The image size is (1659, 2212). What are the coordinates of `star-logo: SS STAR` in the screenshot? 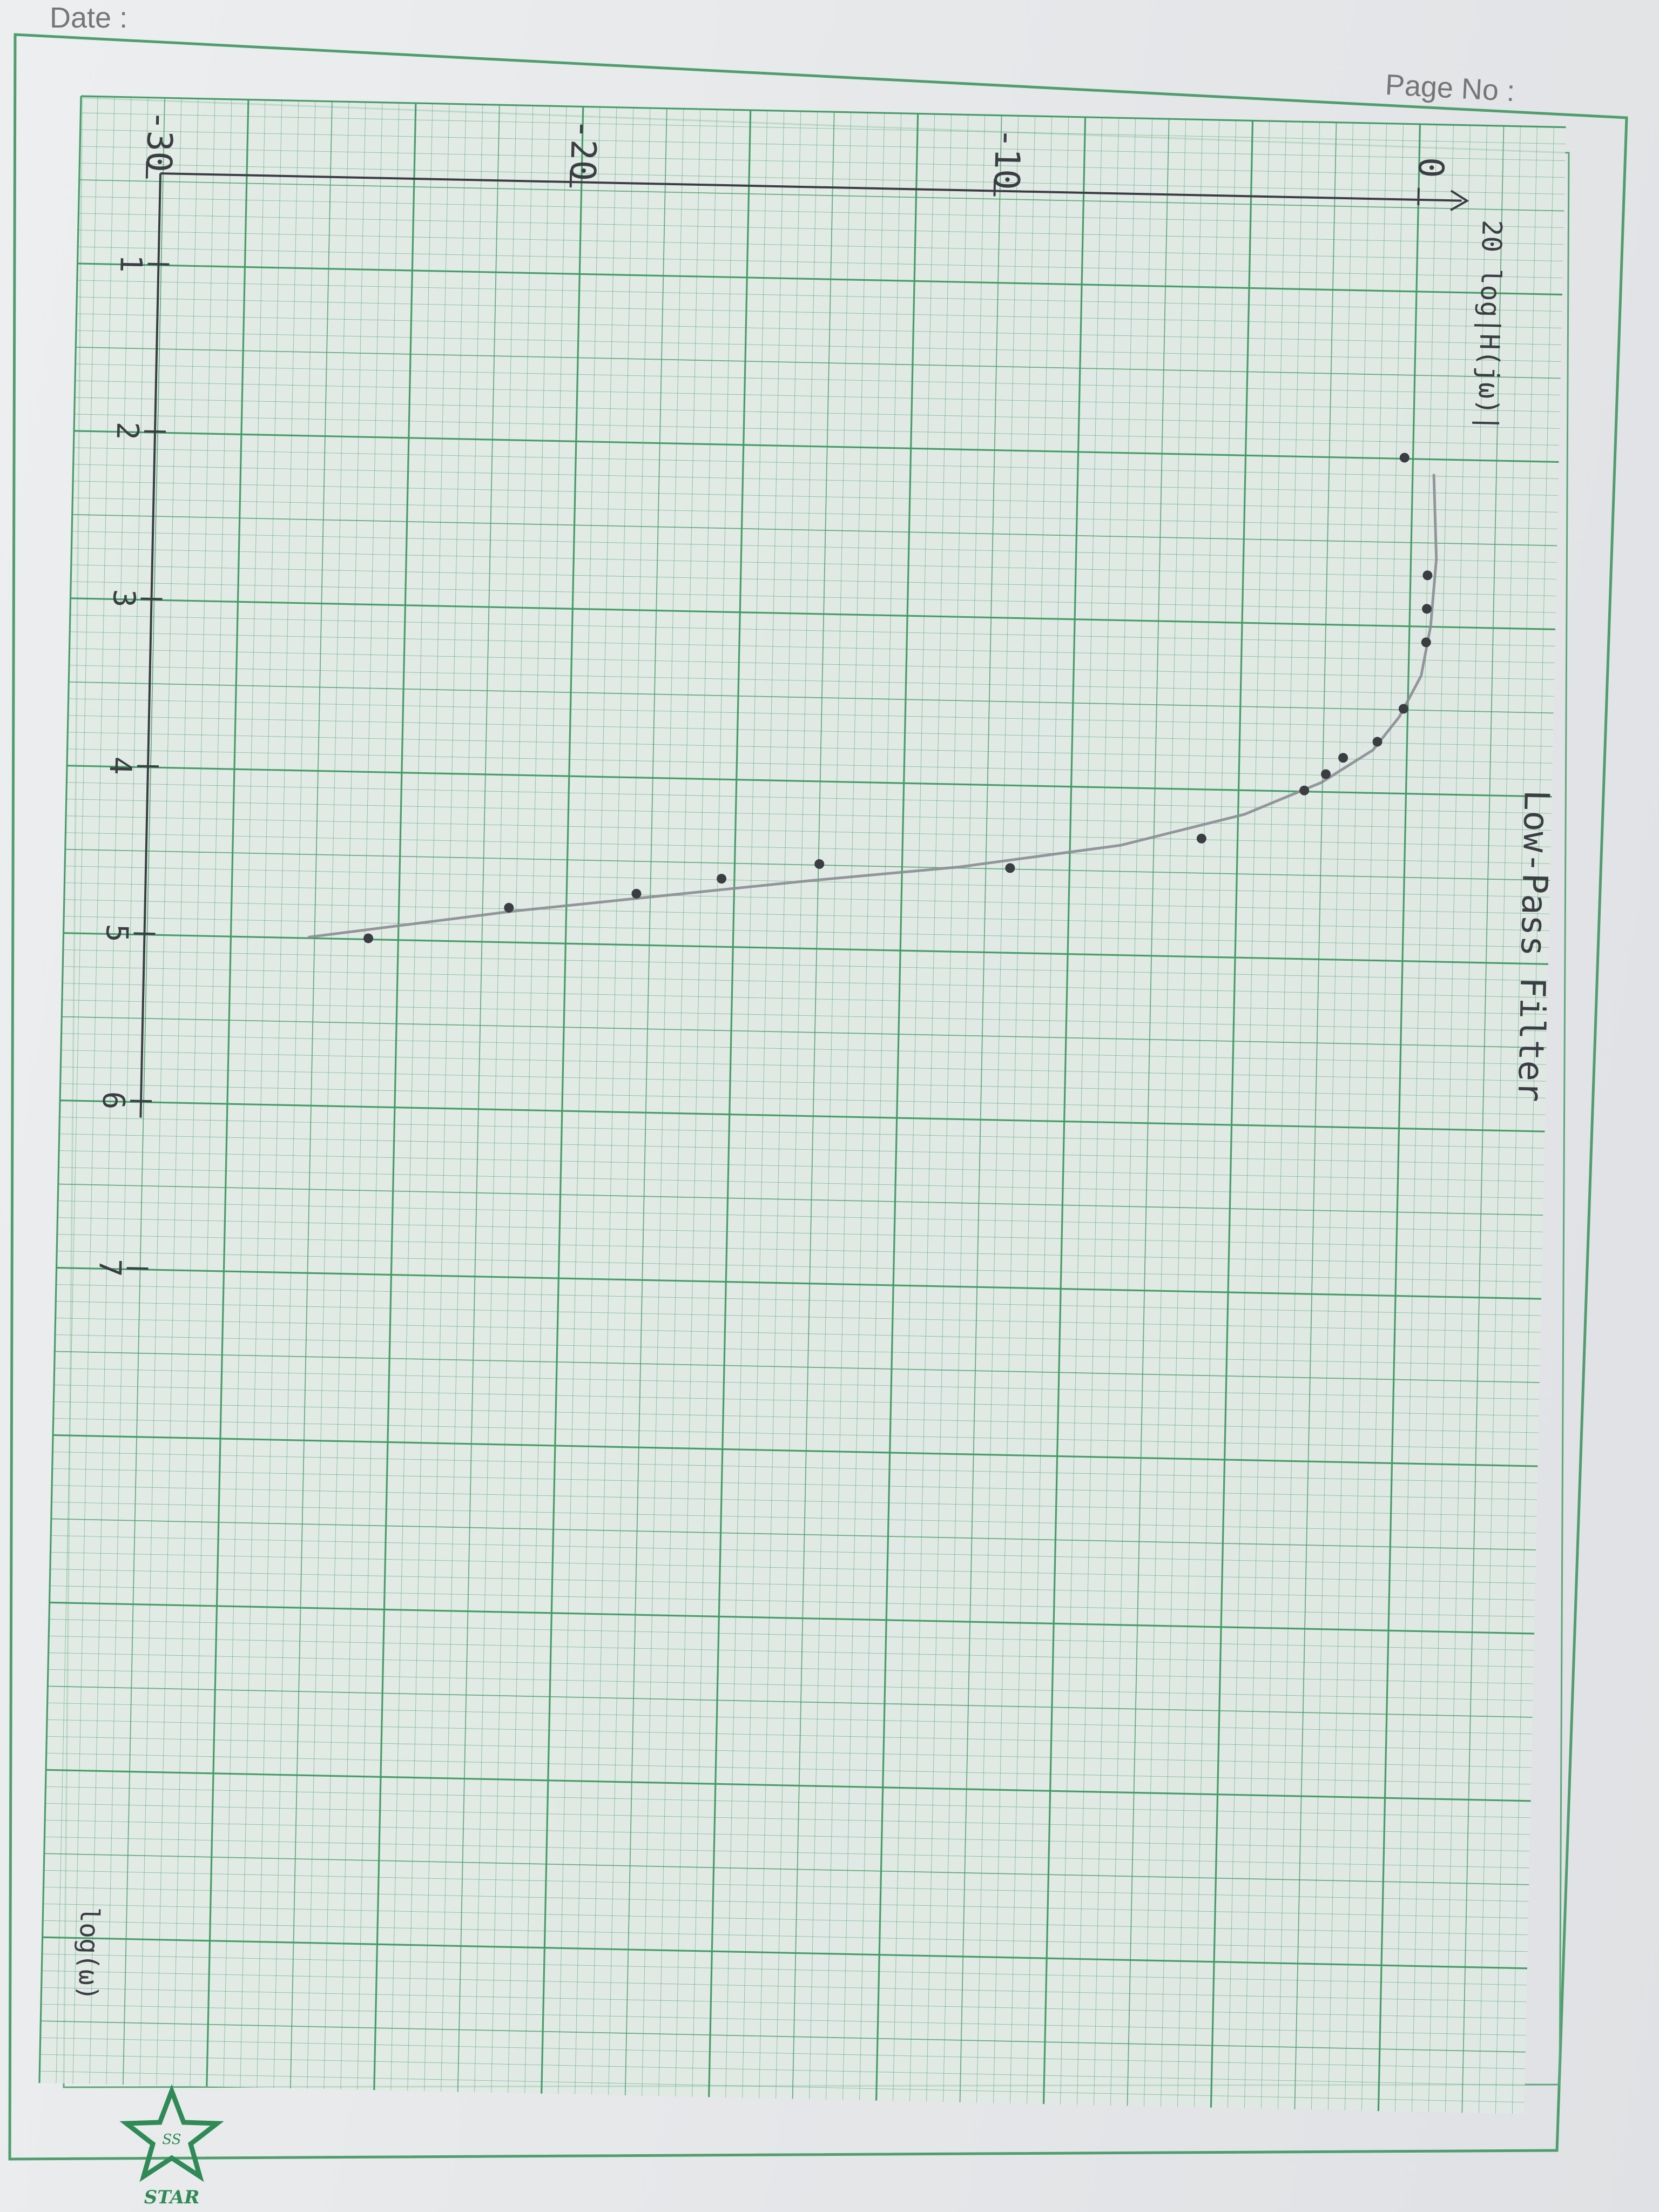 It's located at (171, 2146).